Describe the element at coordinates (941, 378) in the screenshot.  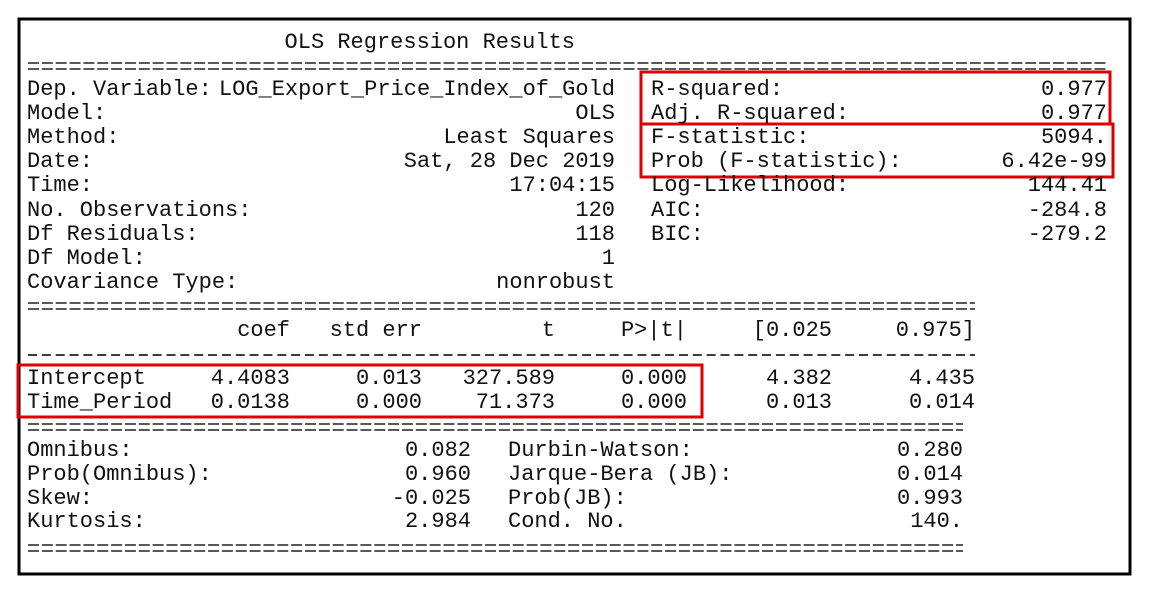
I see `cell: 4.435` at that location.